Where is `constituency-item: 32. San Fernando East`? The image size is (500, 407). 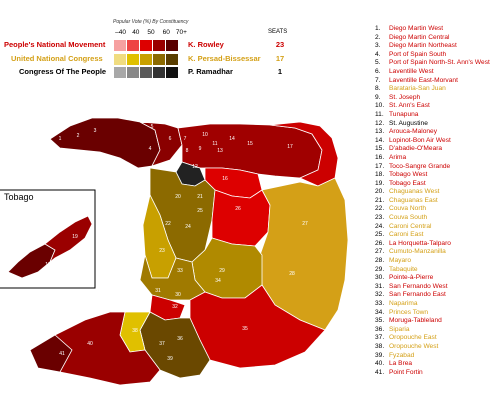
constituency-item: 32. San Fernando East is located at coordinates (432, 295).